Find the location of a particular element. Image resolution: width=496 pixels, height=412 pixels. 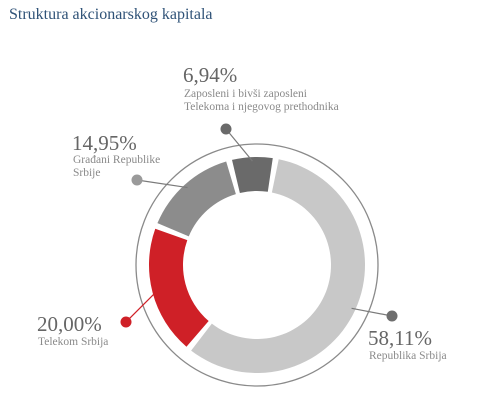

slice-name-label-2: Građani Republike is located at coordinates (116, 160).